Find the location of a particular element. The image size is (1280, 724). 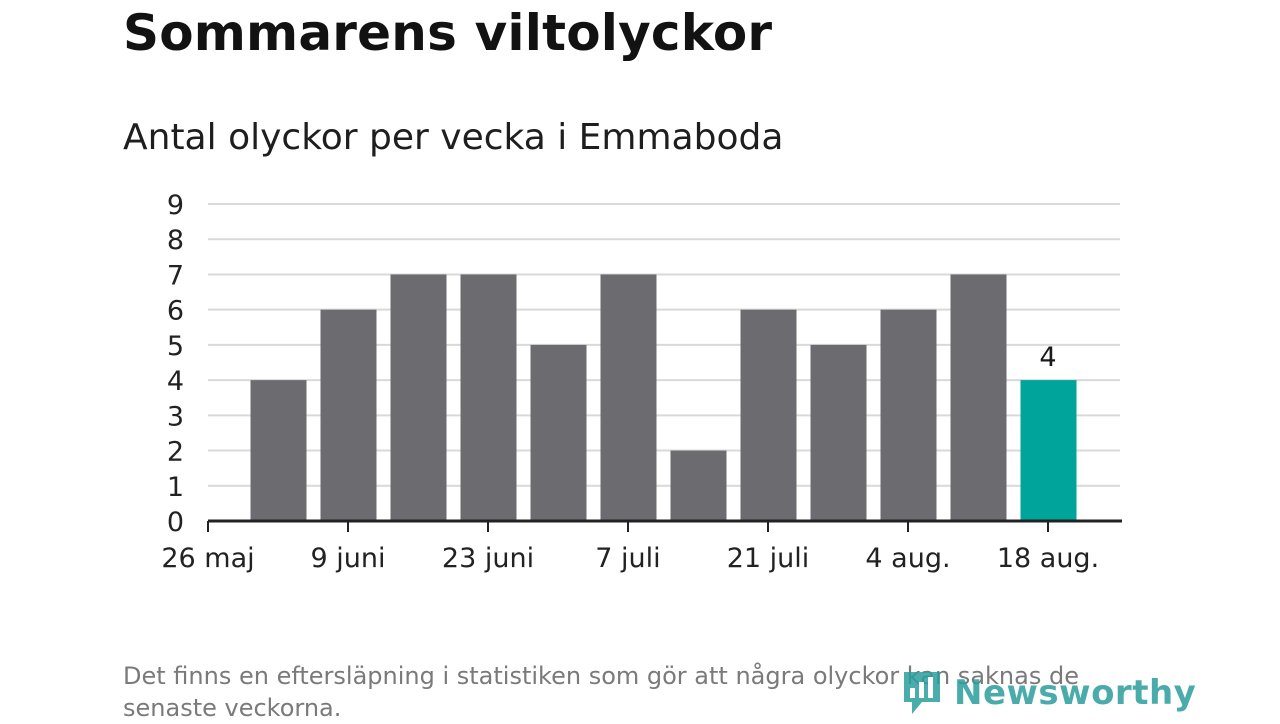

logo-text: Newsworthy is located at coordinates (1075, 693).